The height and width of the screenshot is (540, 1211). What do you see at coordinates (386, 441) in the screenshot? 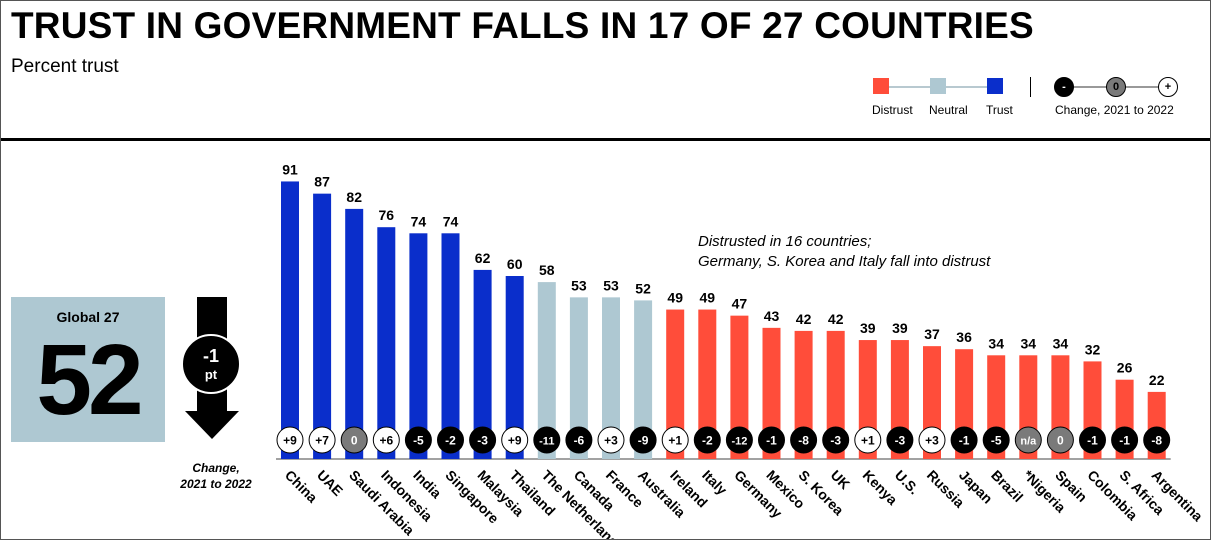
I see `change-label-3: +6` at bounding box center [386, 441].